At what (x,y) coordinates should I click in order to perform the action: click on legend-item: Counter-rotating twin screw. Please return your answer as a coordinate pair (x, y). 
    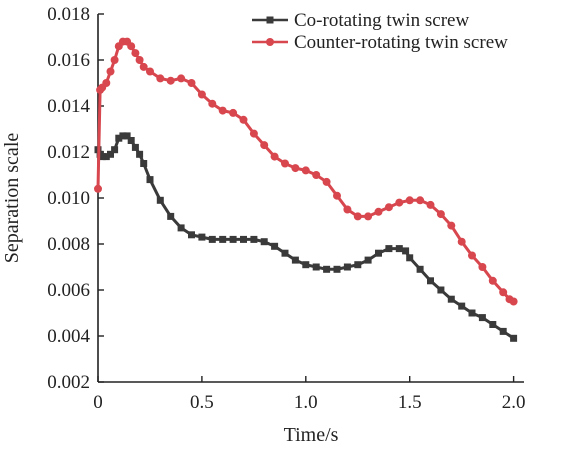
    Looking at the image, I should click on (380, 42).